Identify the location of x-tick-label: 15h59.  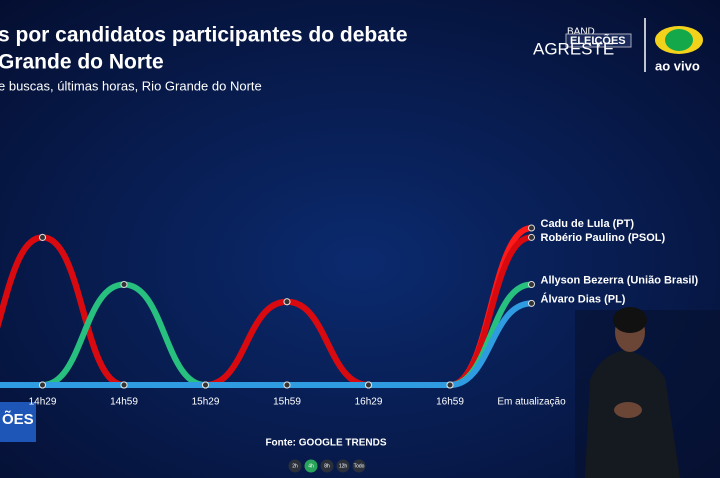
(287, 402).